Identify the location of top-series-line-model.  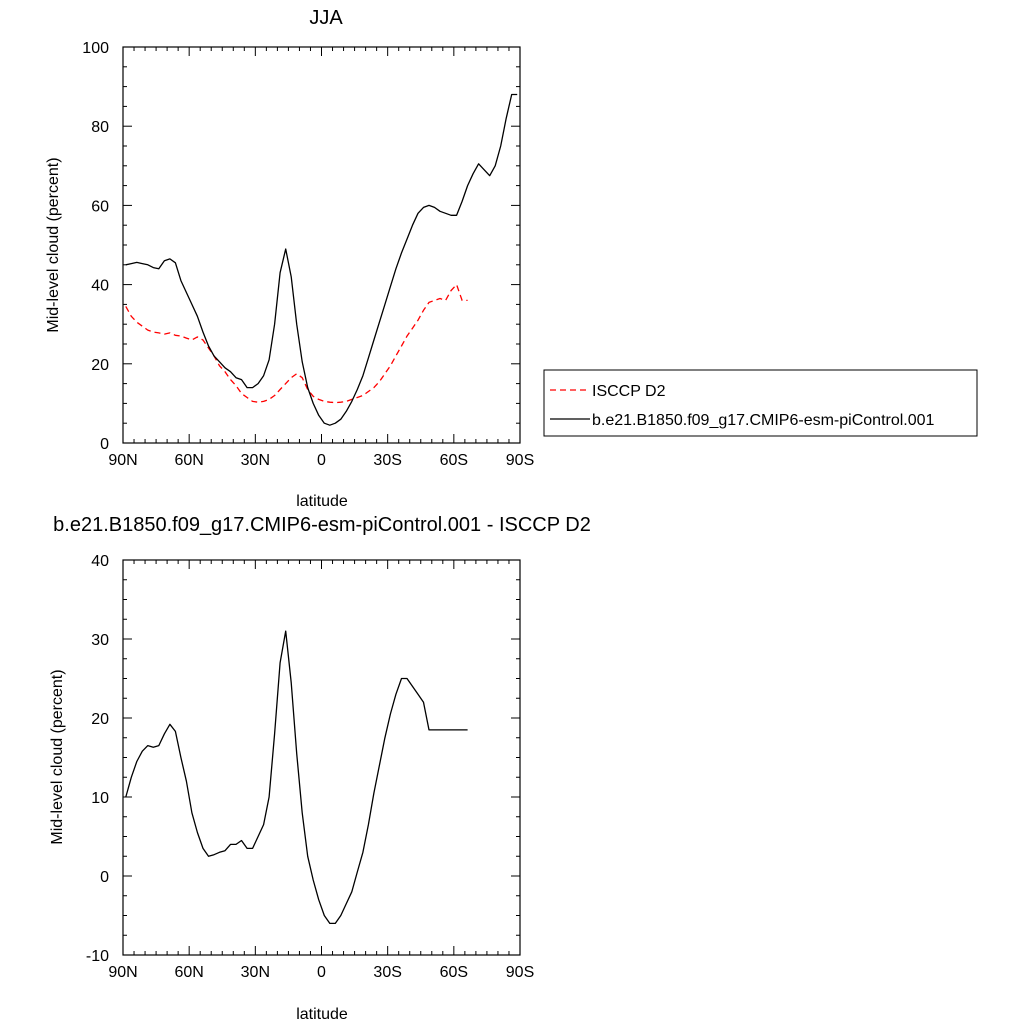
(321, 259).